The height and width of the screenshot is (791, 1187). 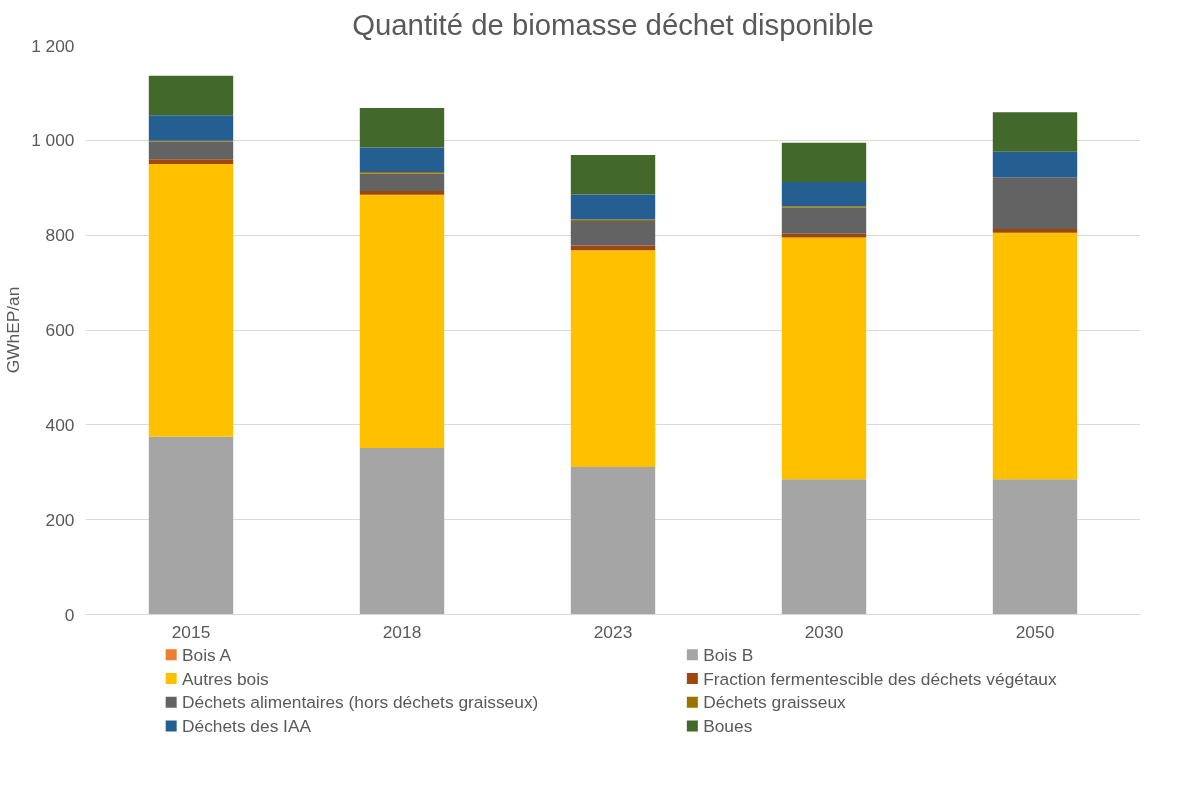 What do you see at coordinates (775, 702) in the screenshot?
I see `legend-label: Déchets graisseux` at bounding box center [775, 702].